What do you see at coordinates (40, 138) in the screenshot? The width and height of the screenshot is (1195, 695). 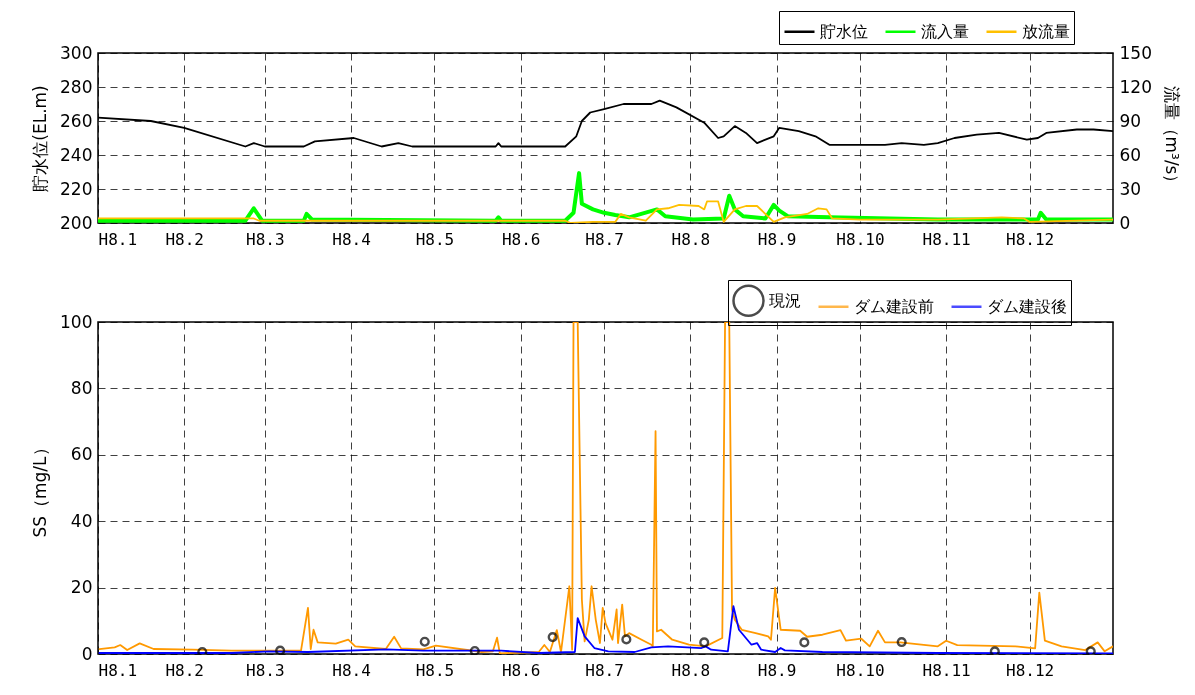 I see `y-axis-title: 貯水位(EL.m)` at bounding box center [40, 138].